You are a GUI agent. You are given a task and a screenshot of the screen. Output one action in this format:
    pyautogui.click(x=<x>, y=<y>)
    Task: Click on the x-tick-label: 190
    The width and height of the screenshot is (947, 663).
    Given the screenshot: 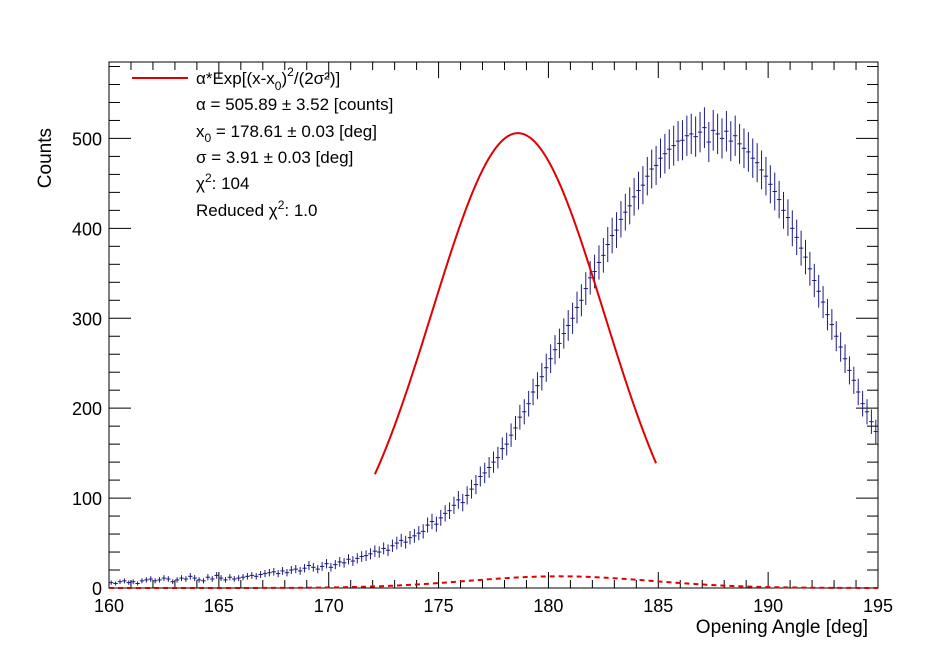 What is the action you would take?
    pyautogui.click(x=768, y=606)
    